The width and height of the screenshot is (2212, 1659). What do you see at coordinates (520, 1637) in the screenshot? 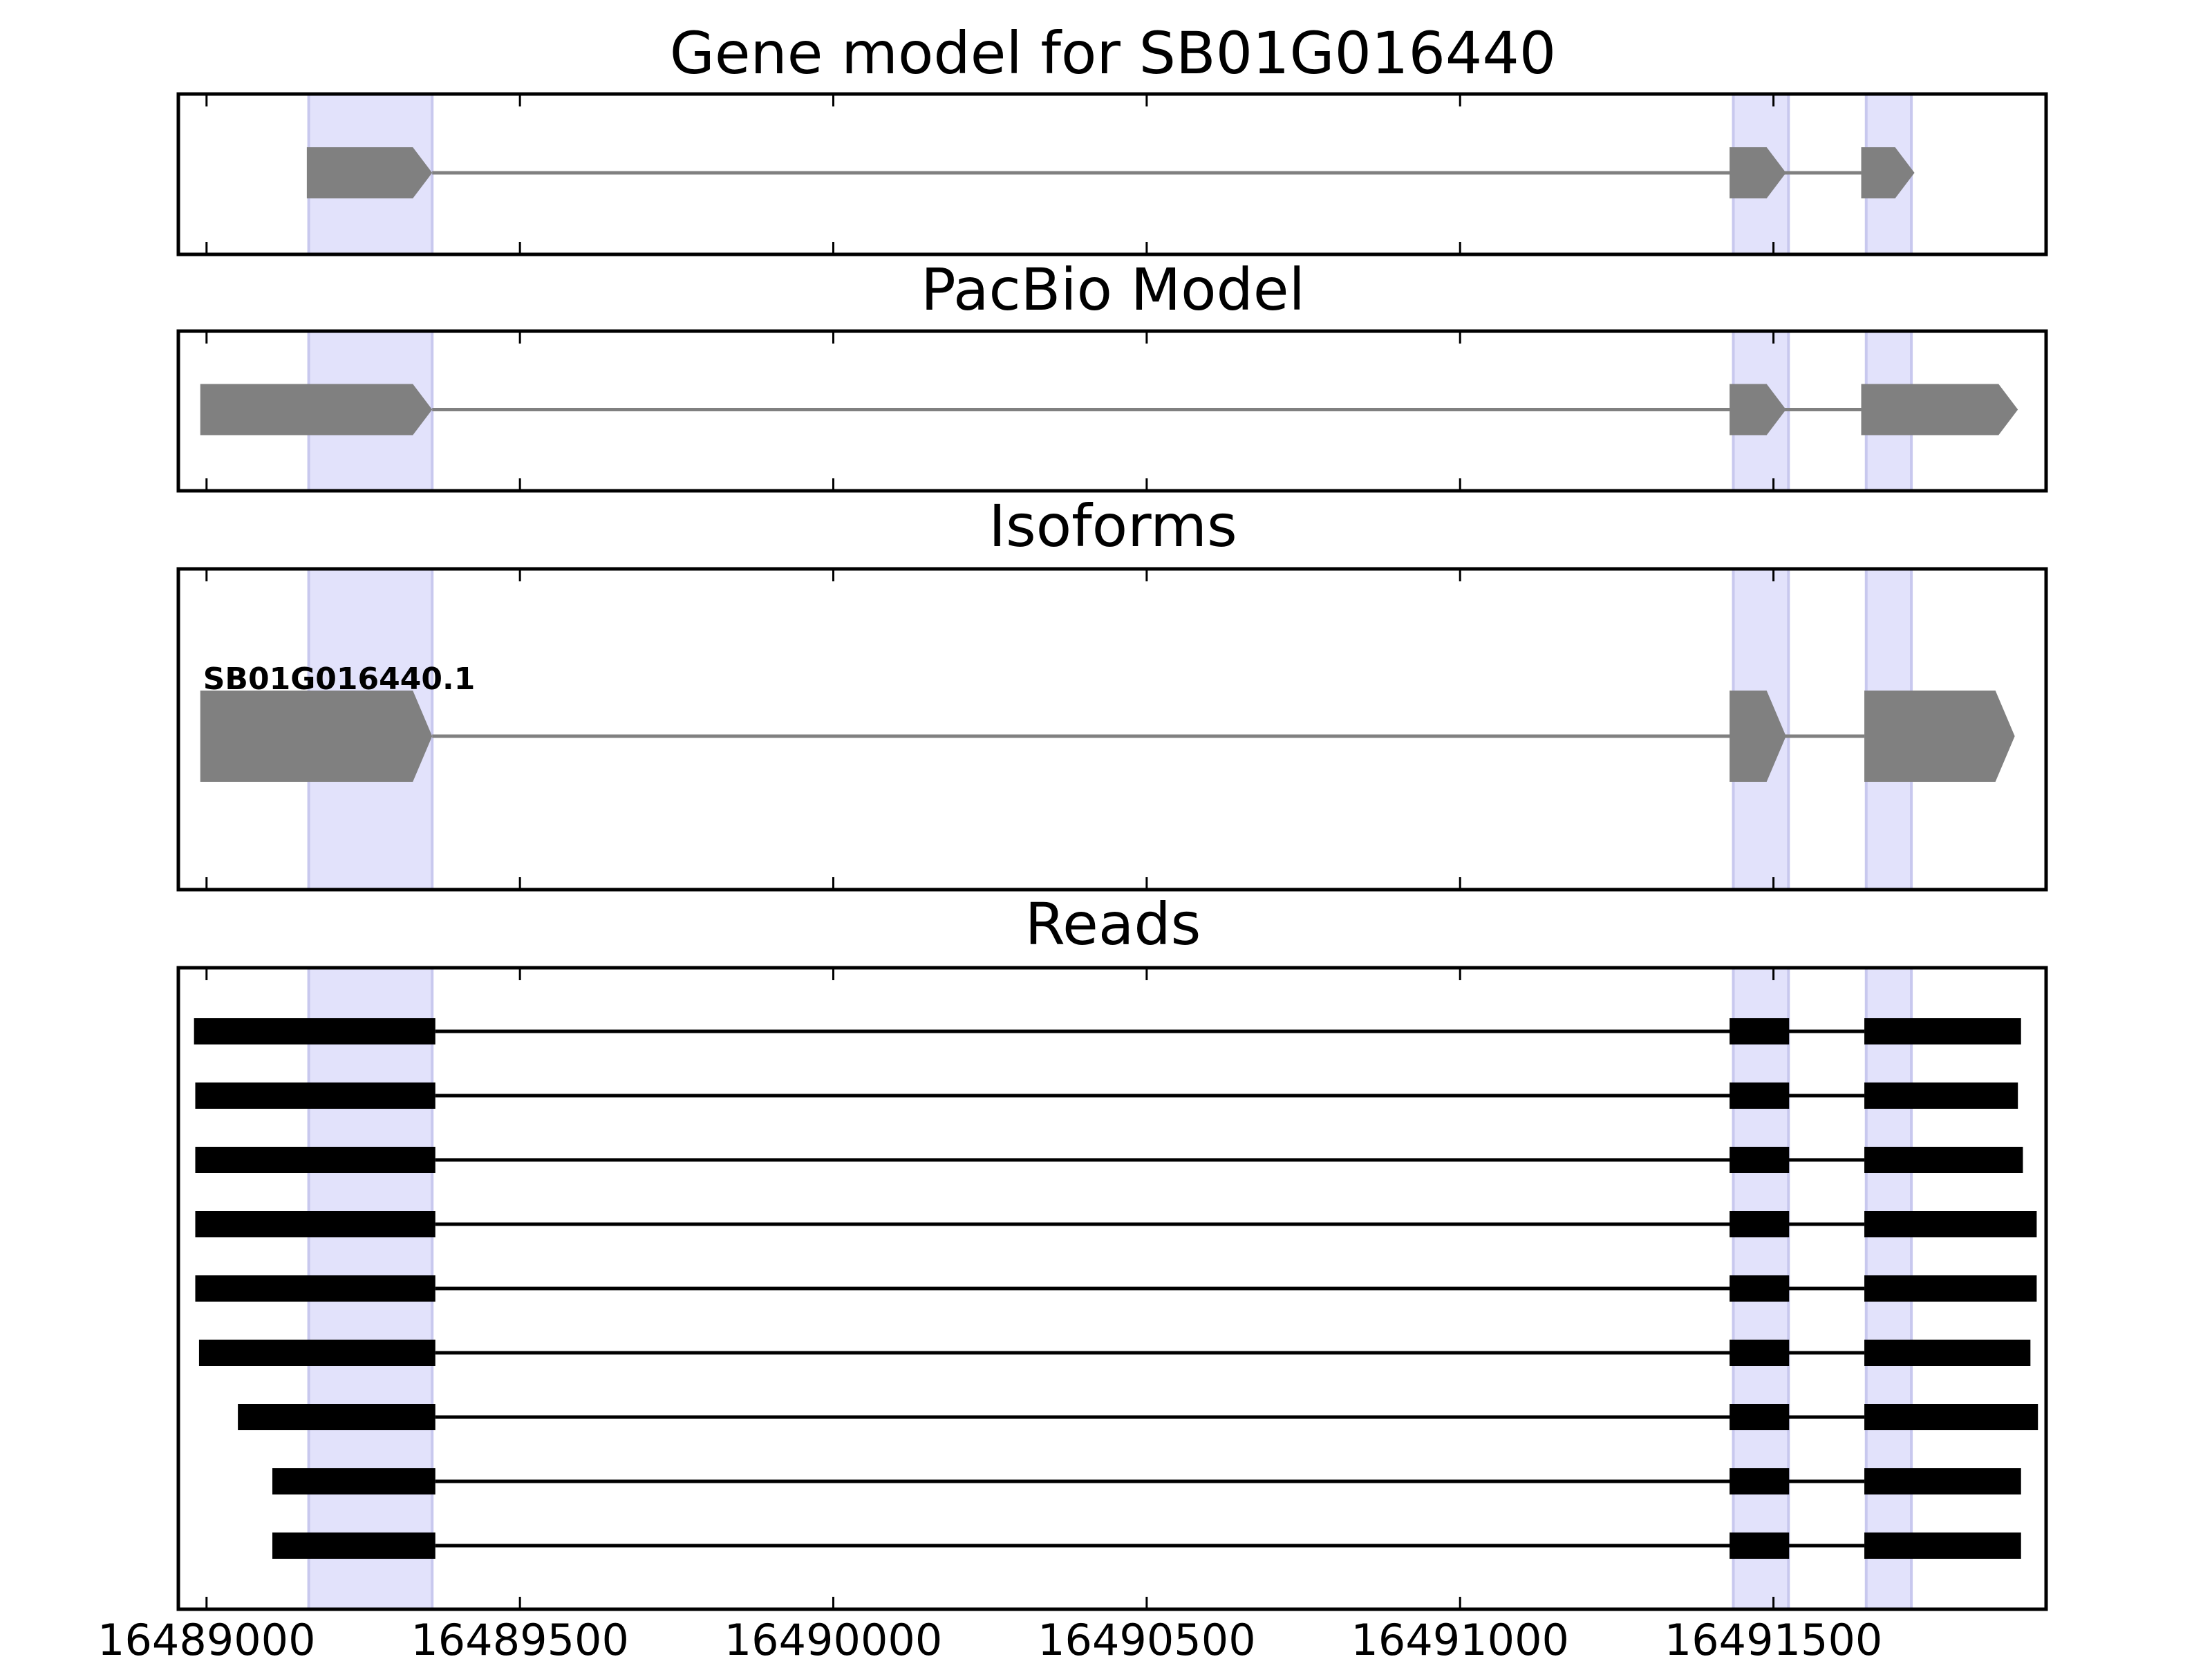
I see `x-tick-label: 16489500` at bounding box center [520, 1637].